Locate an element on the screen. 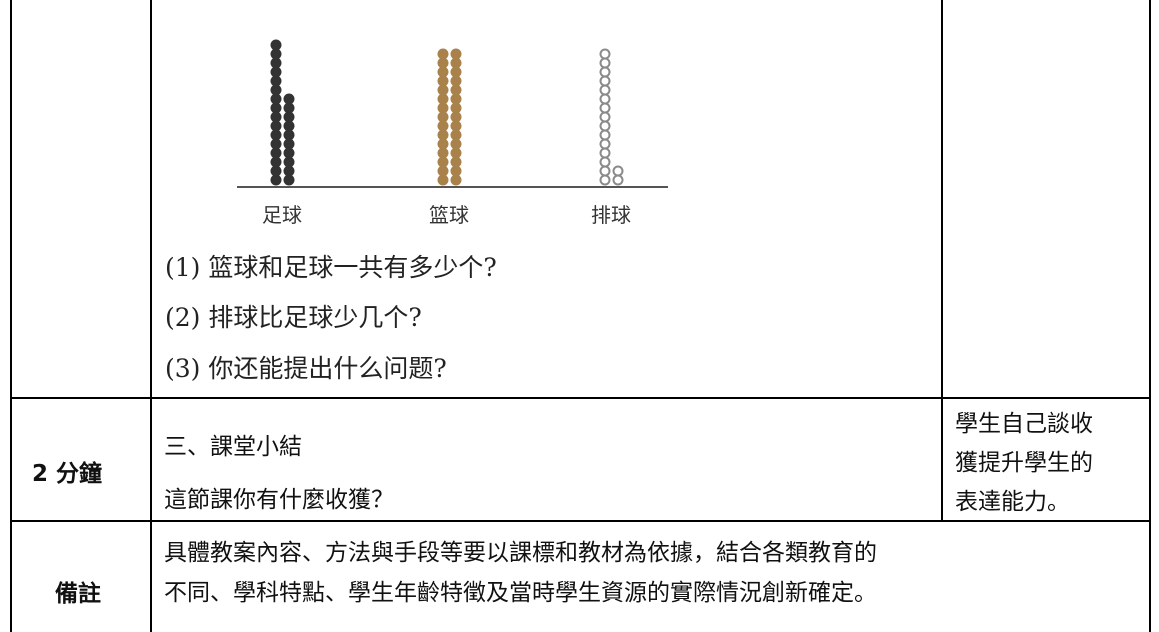 Image resolution: width=1159 pixels, height=632 pixels. column-label: 排球 is located at coordinates (611, 215).